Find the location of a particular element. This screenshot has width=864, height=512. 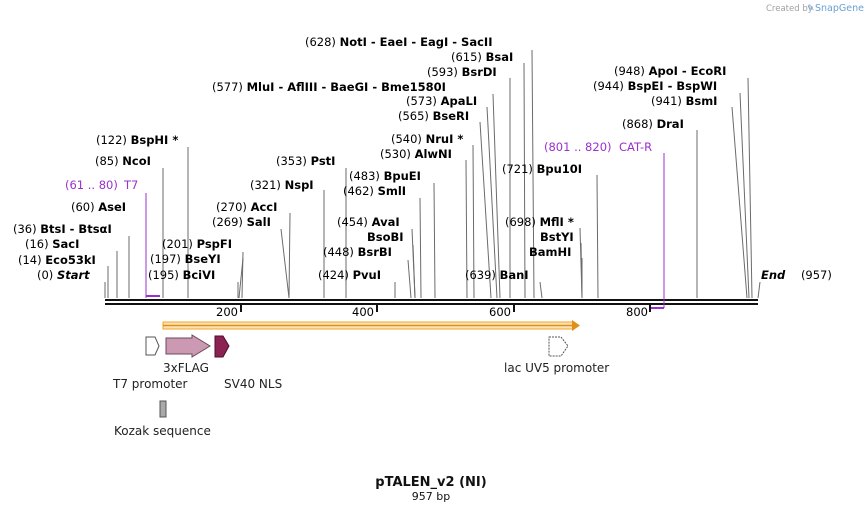

axis-ticks is located at coordinates (445, 308).